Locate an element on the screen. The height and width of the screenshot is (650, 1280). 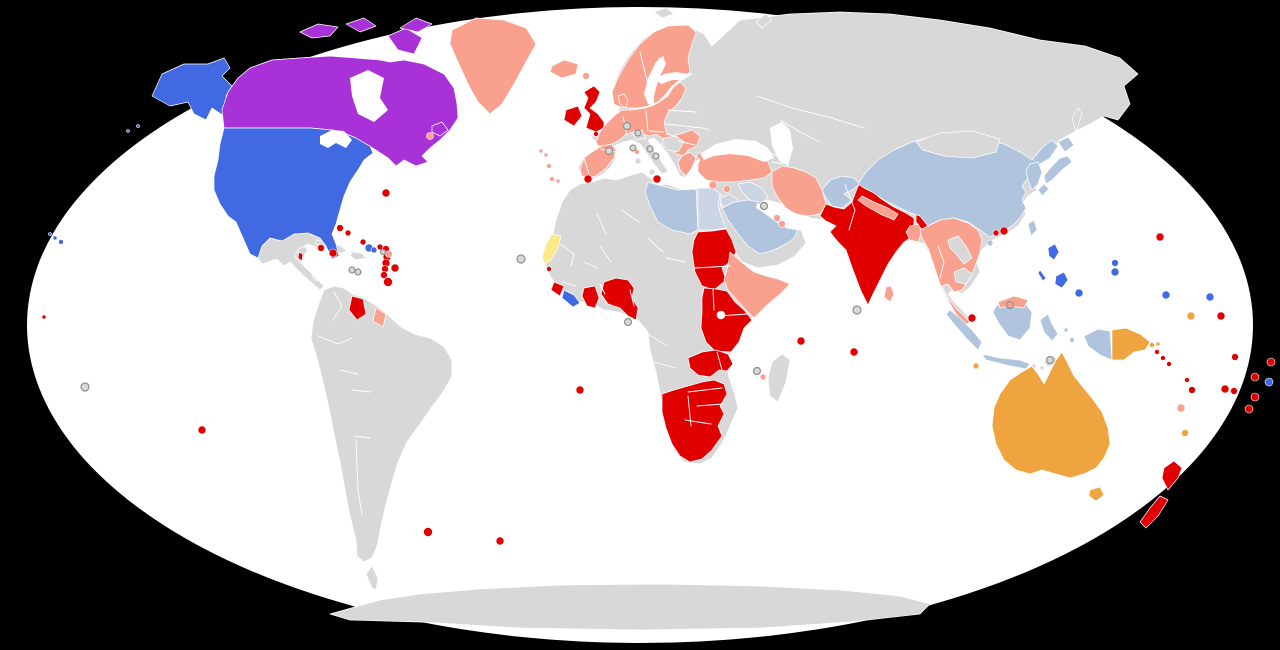
marker-lesser-sunda-b is located at coordinates (1042, 368).